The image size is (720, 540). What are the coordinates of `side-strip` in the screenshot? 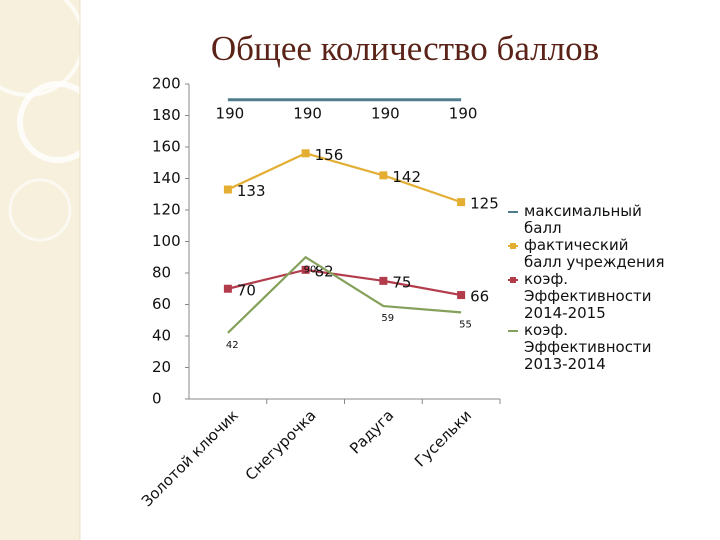 It's located at (40, 270).